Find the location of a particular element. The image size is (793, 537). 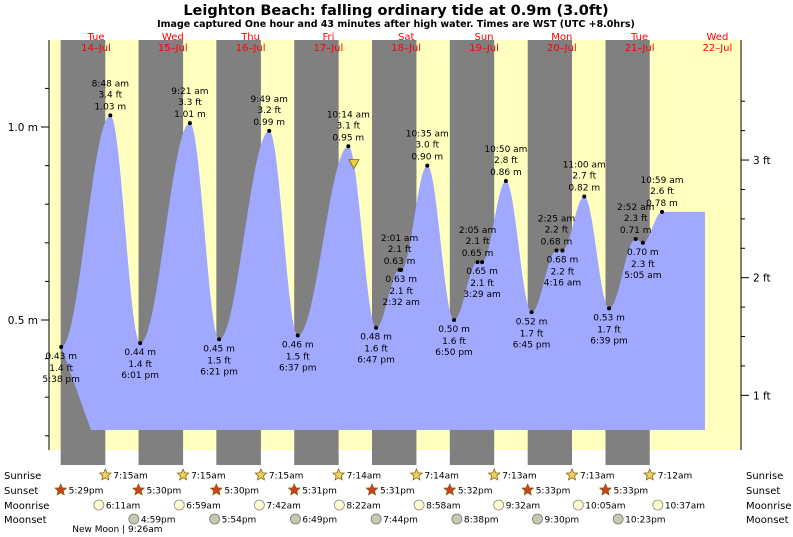

sunrise-time: 7:15am is located at coordinates (208, 477).